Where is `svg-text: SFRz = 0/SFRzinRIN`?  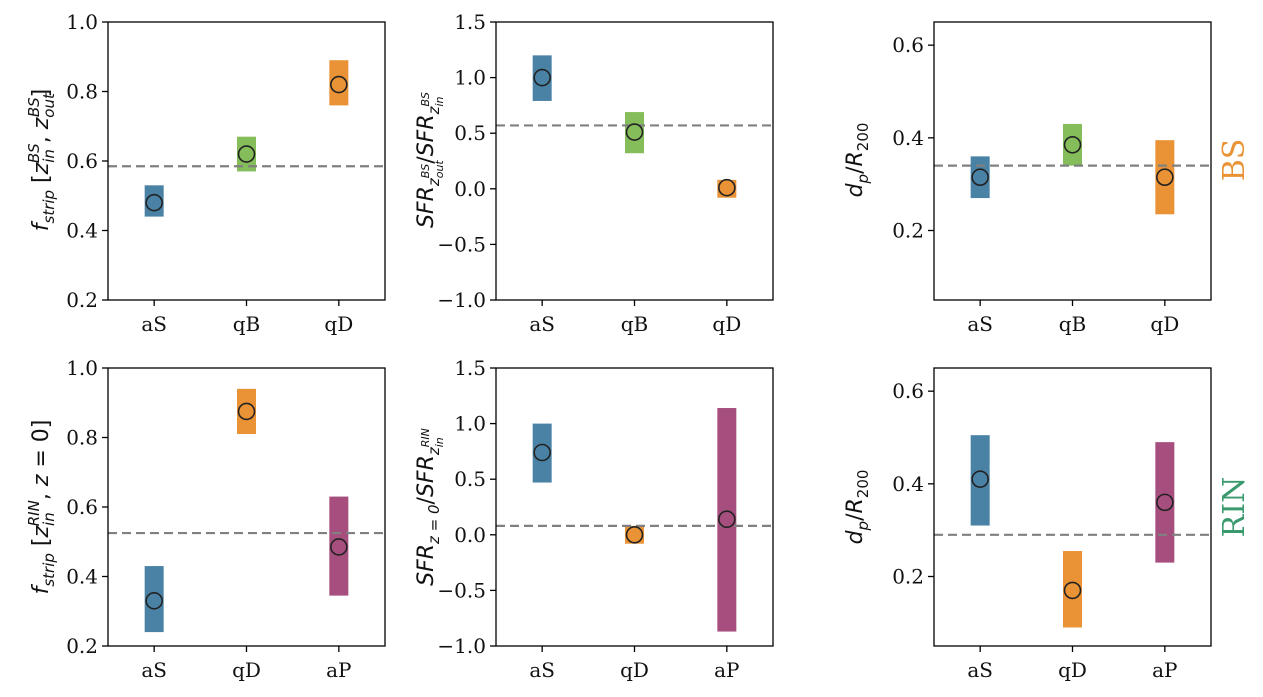 svg-text: SFRz = 0/SFRzinRIN is located at coordinates (430, 507).